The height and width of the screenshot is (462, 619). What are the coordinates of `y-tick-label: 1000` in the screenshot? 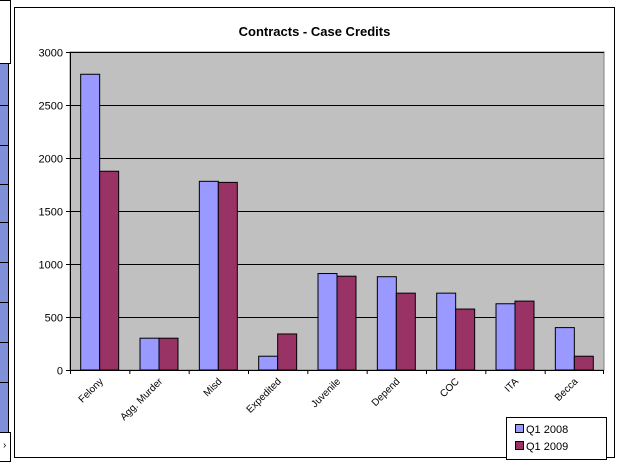 It's located at (51, 266).